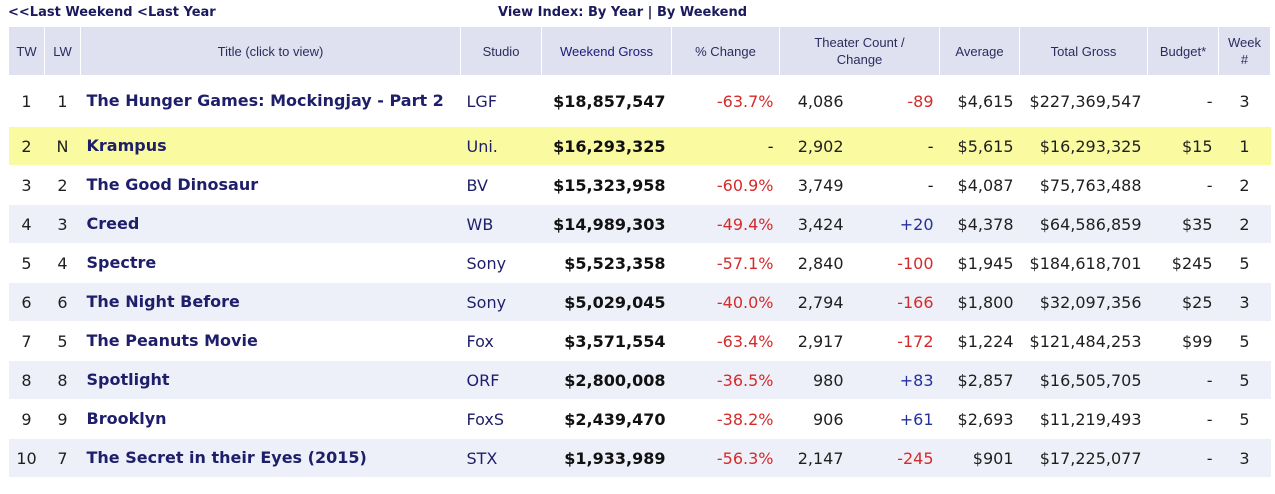  What do you see at coordinates (270, 341) in the screenshot?
I see `movie-title-link: The Peanuts Movie` at bounding box center [270, 341].